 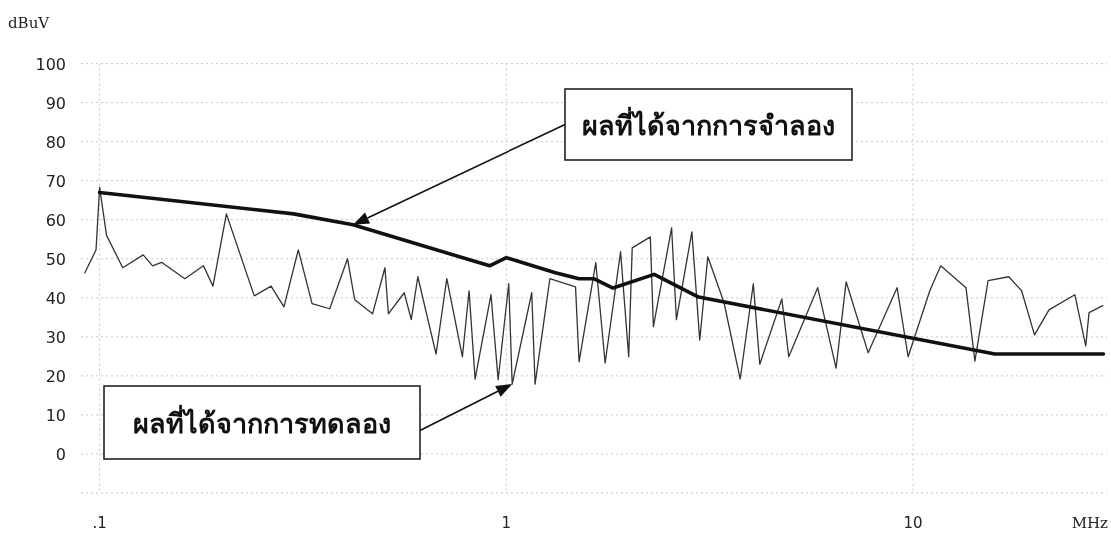 What do you see at coordinates (55, 103) in the screenshot?
I see `y-tick-label: 90` at bounding box center [55, 103].